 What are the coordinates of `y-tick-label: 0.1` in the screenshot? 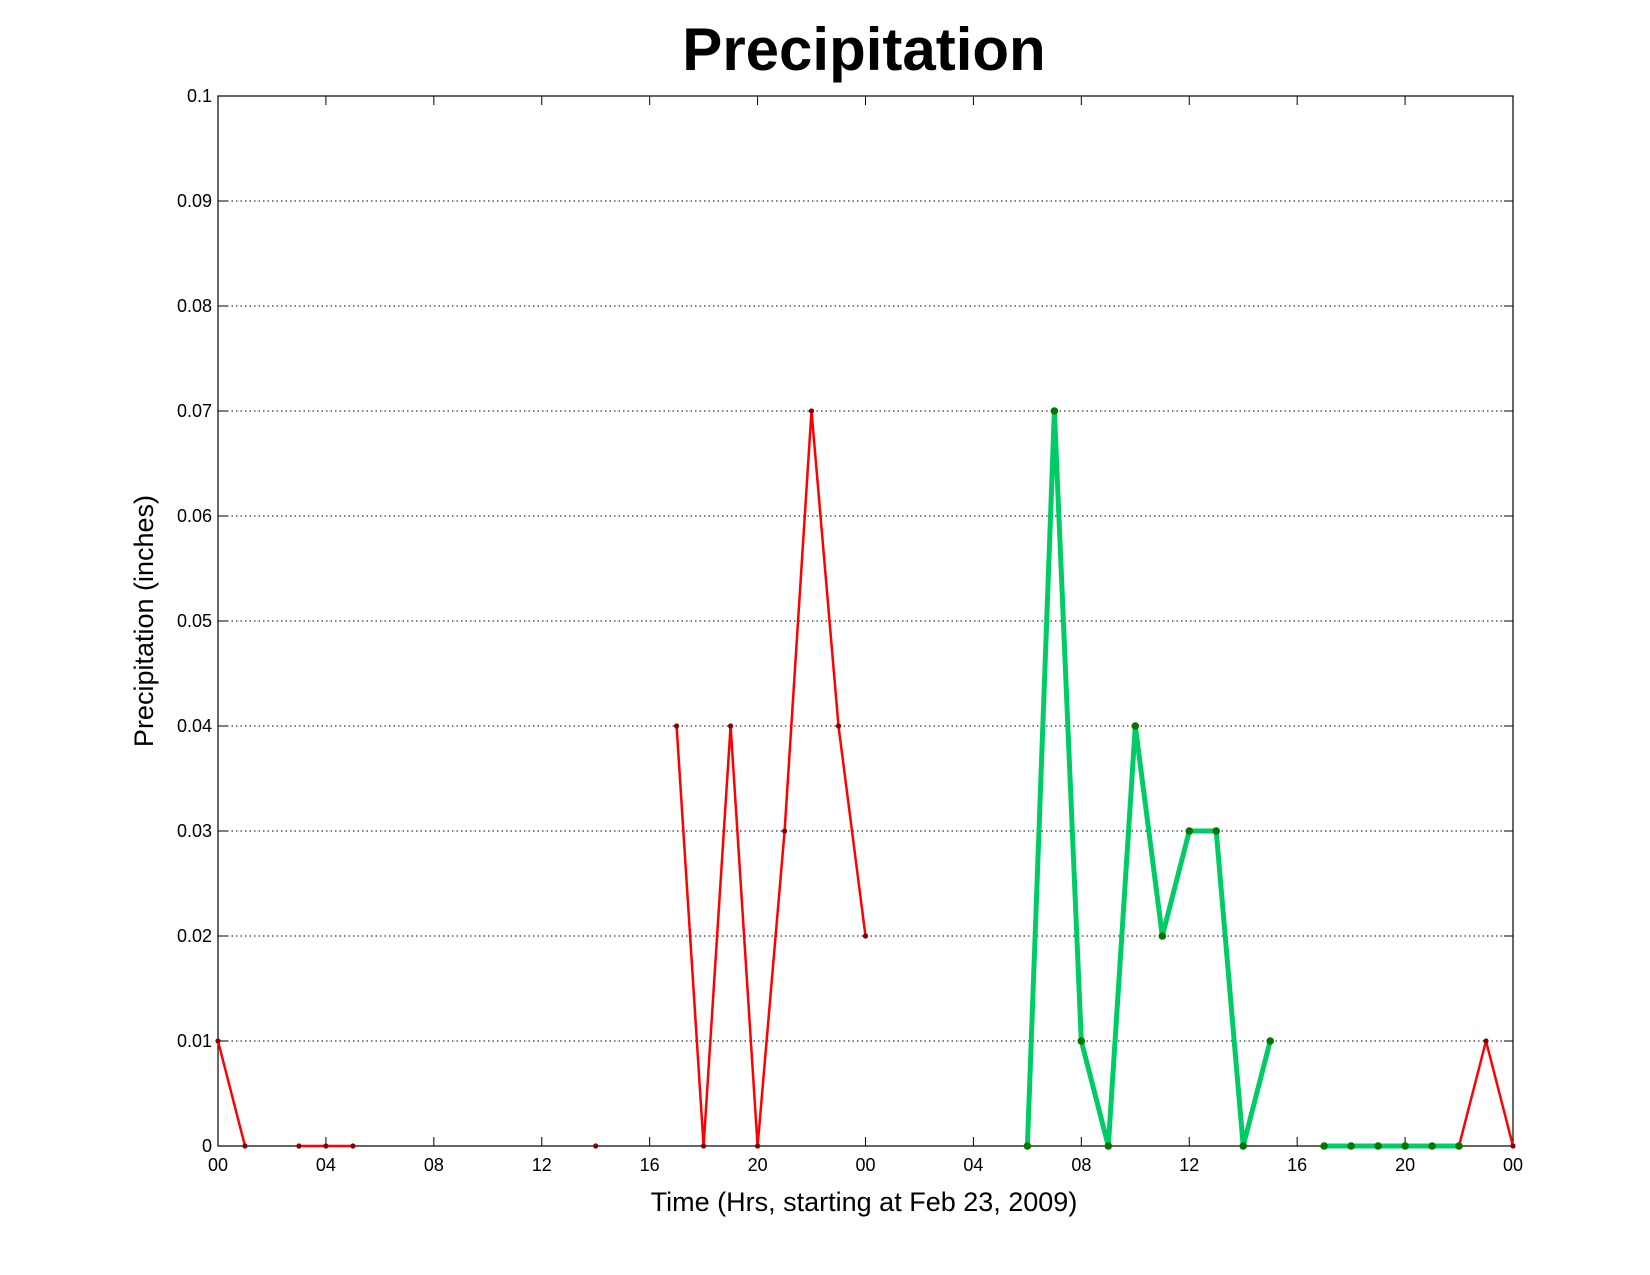 It's located at (199, 96).